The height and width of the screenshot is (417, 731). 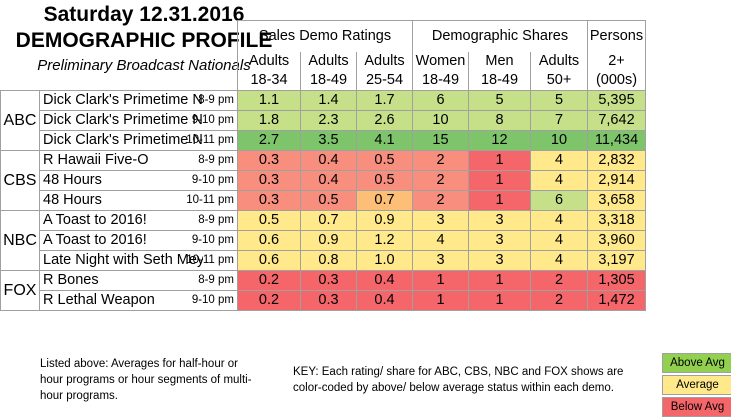 I want to click on rating-cell: 8, so click(x=499, y=120).